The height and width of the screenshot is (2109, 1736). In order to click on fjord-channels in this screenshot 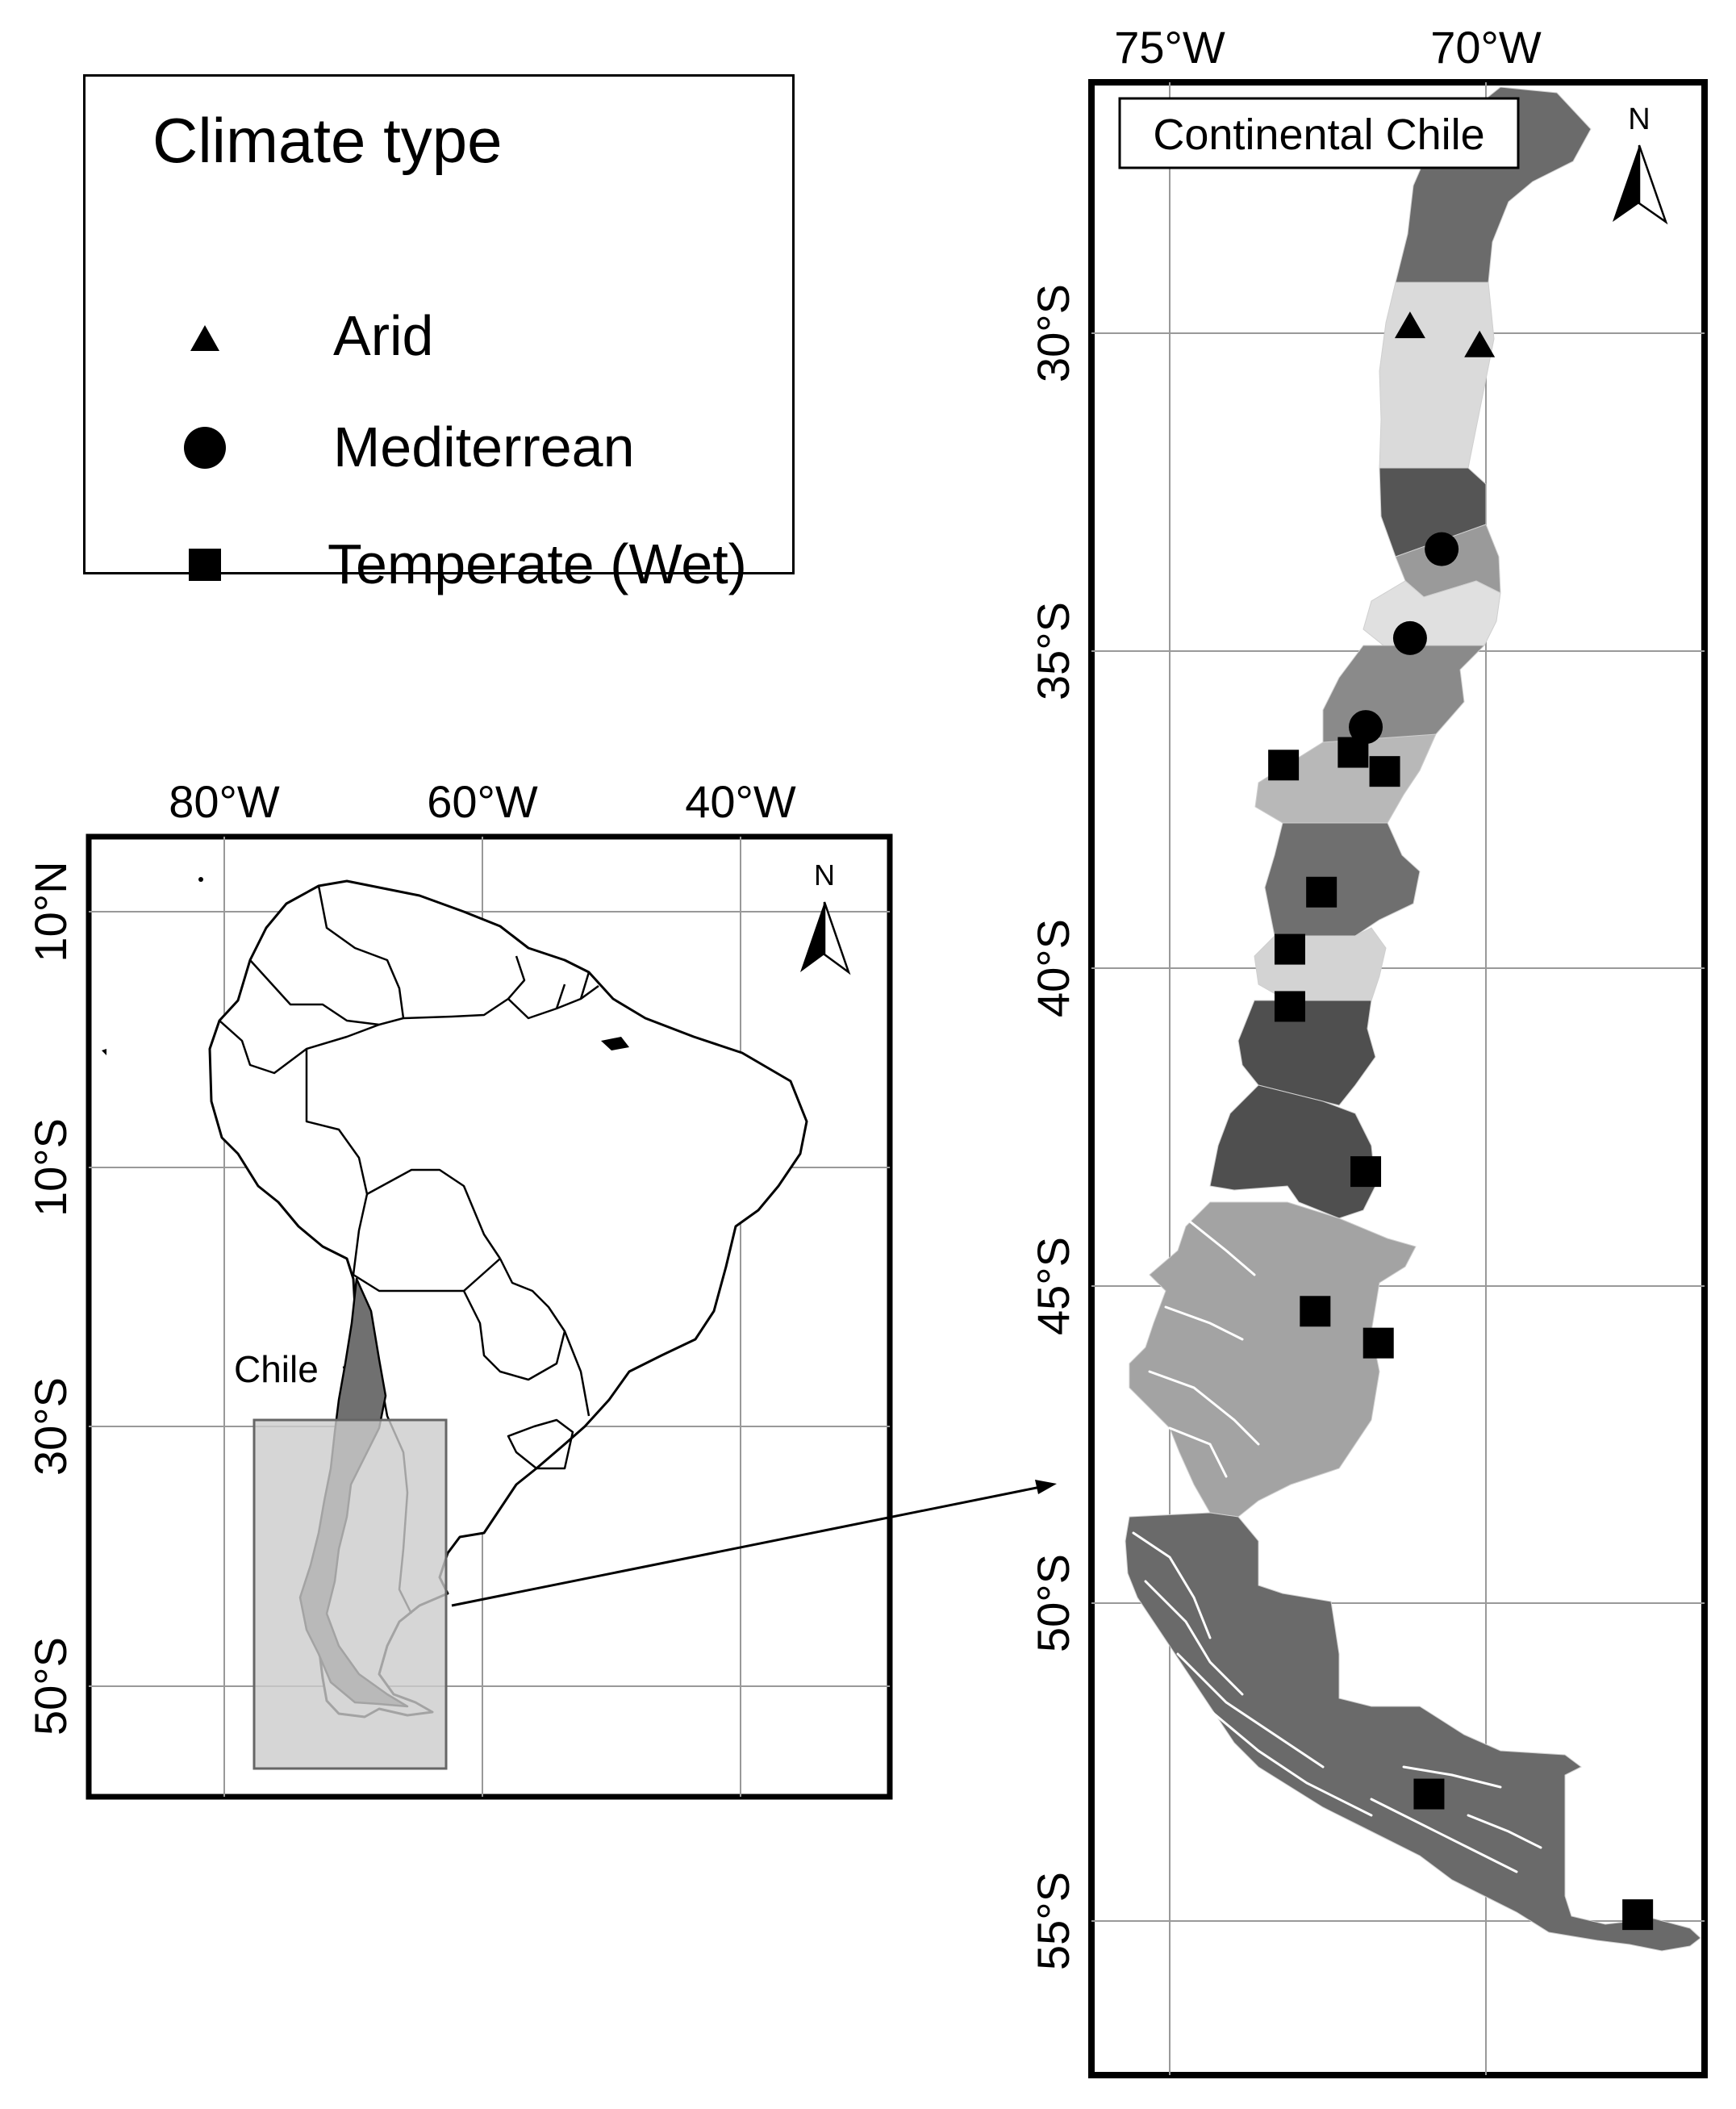, I will do `click(1337, 1545)`.